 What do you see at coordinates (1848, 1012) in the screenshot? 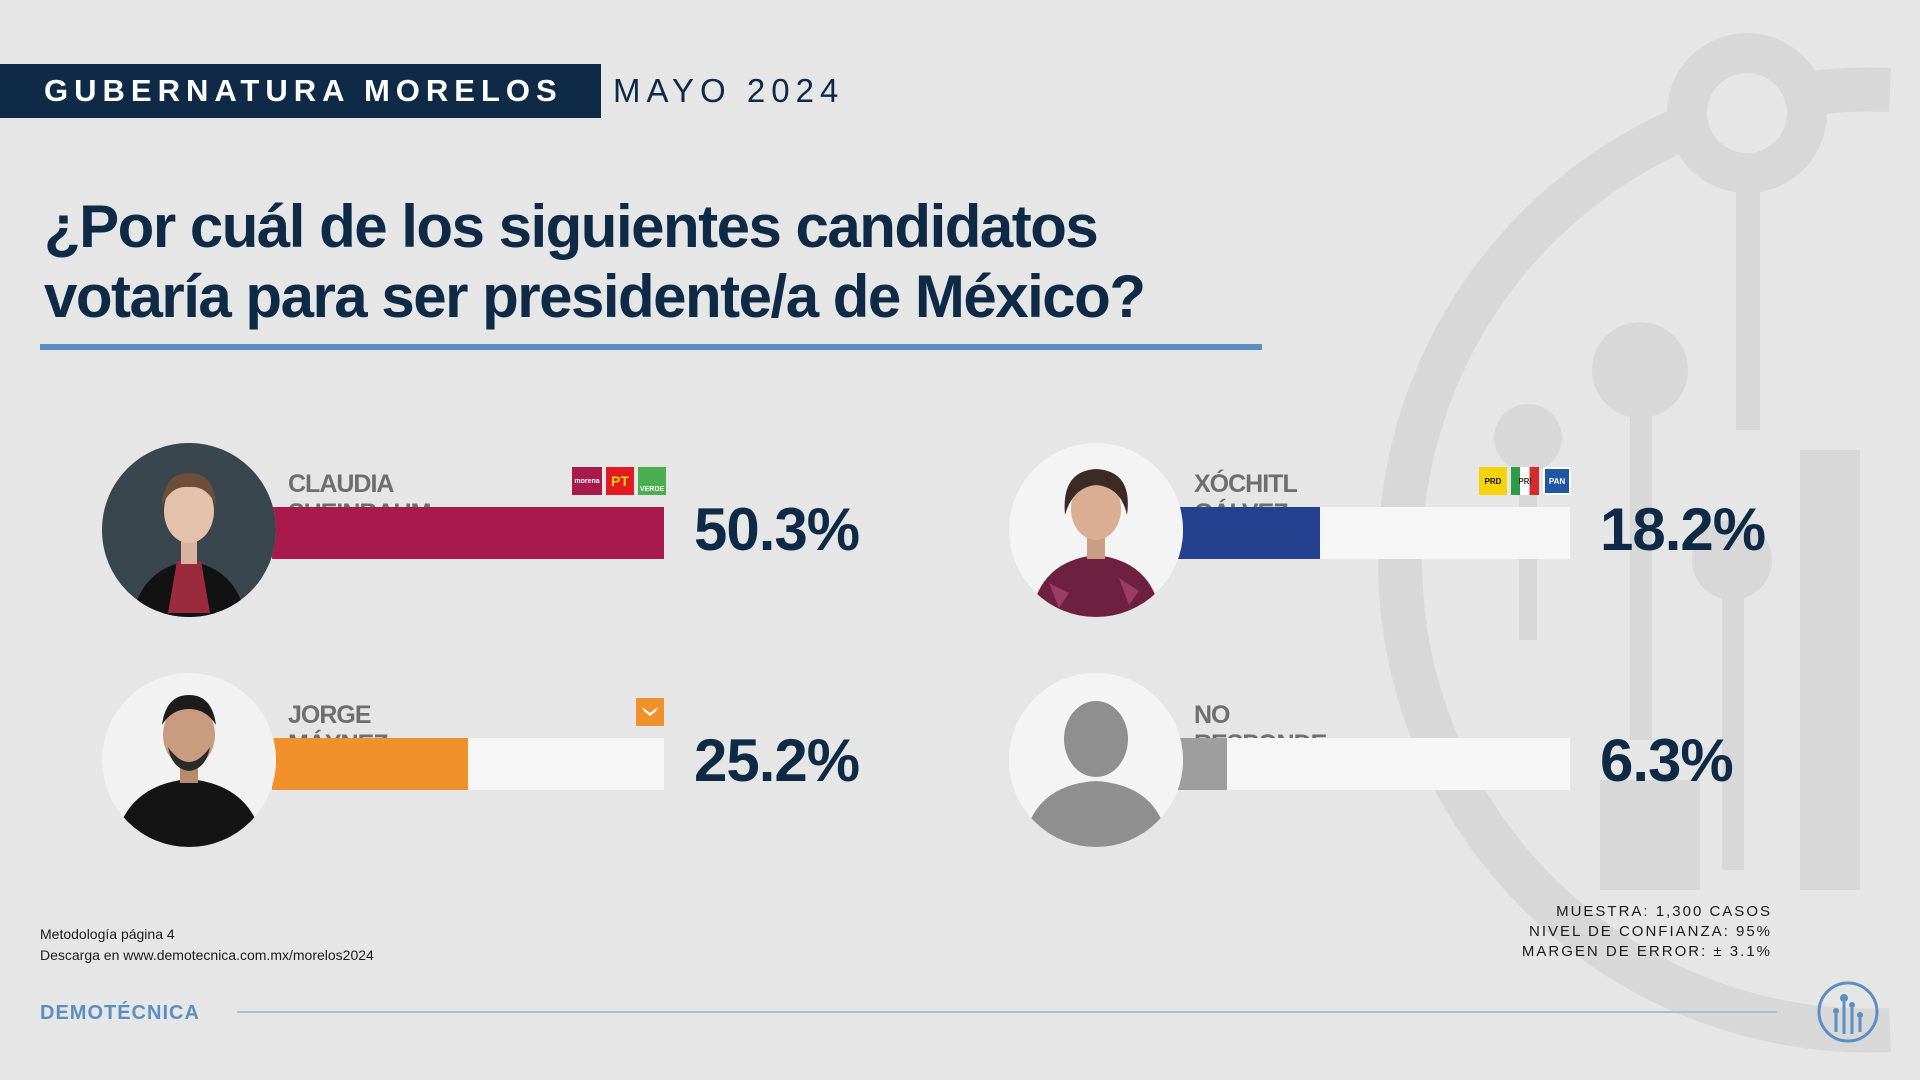
I see `demotecnica-logo-icon` at bounding box center [1848, 1012].